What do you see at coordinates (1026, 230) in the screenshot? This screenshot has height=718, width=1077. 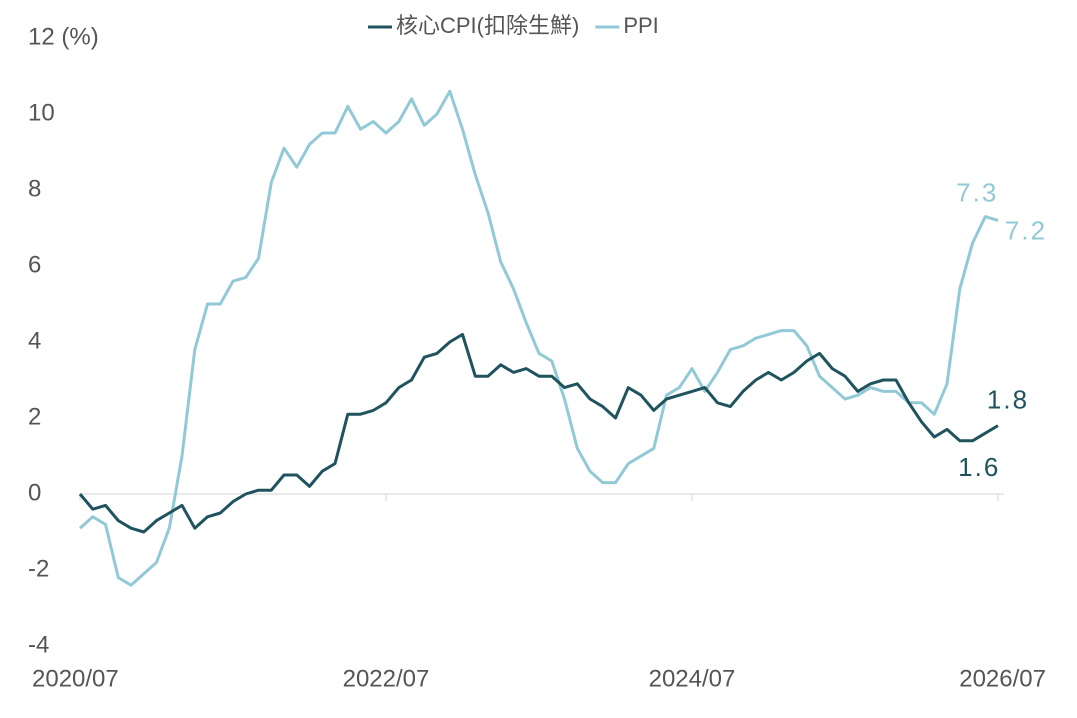 I see `data-label: 7.2` at bounding box center [1026, 230].